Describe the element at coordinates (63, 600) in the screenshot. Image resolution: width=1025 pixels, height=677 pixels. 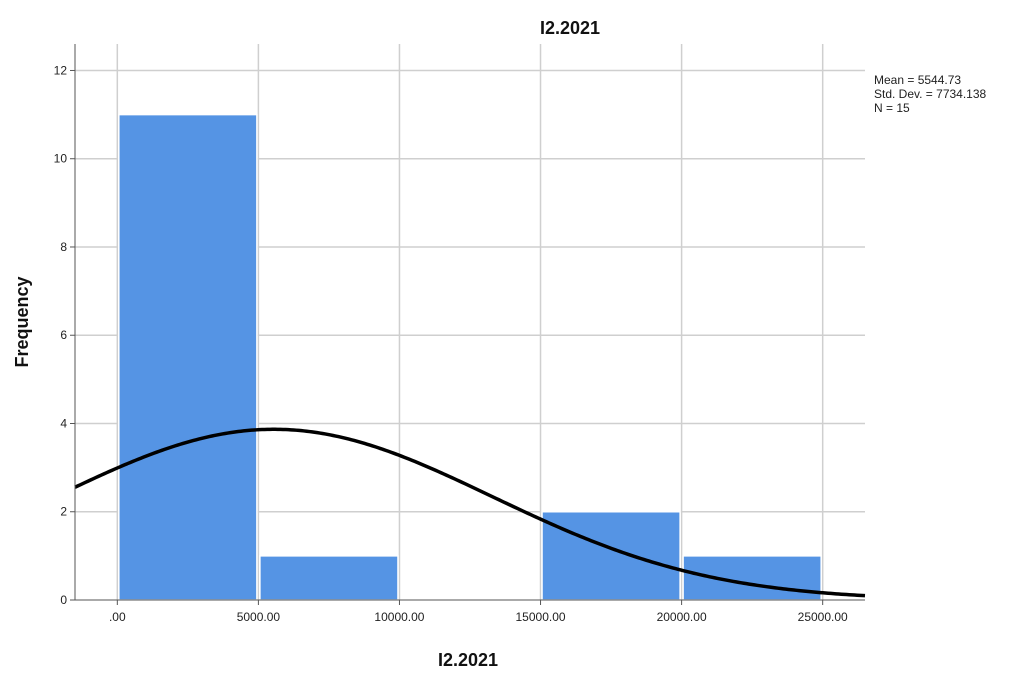
I see `y-tick-label-0: 0` at that location.